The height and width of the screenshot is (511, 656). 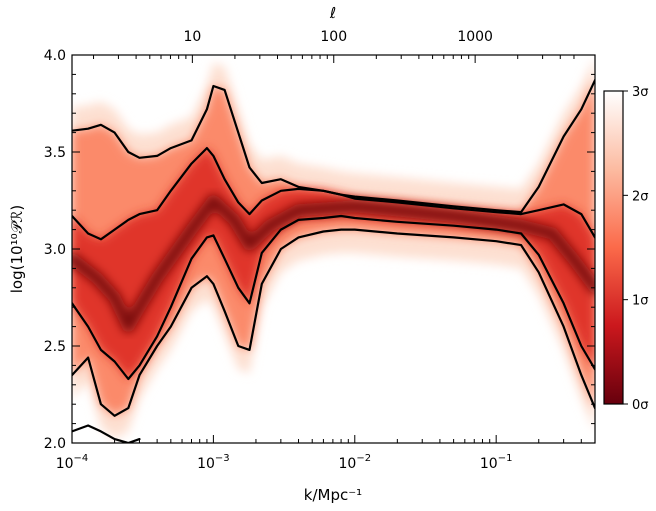 What do you see at coordinates (640, 92) in the screenshot?
I see `colorbar-label: 3σ` at bounding box center [640, 92].